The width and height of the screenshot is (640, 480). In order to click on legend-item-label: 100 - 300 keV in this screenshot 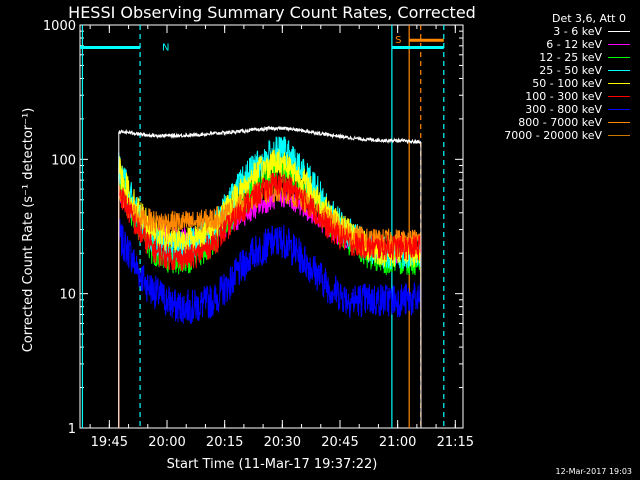, I will do `click(563, 96)`.